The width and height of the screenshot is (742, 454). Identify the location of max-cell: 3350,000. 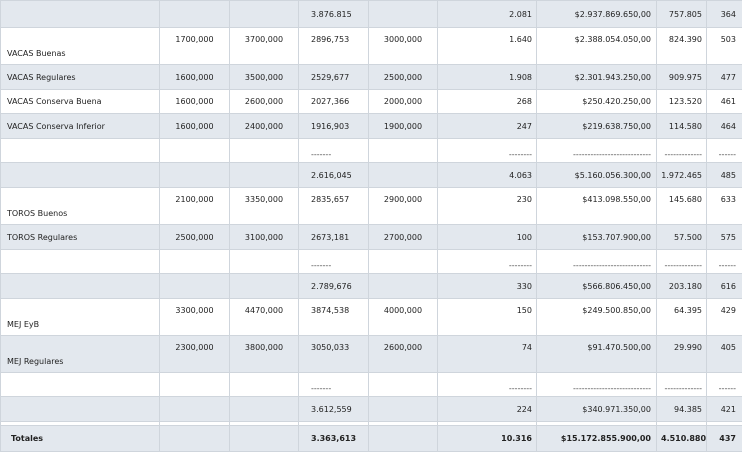
(264, 206).